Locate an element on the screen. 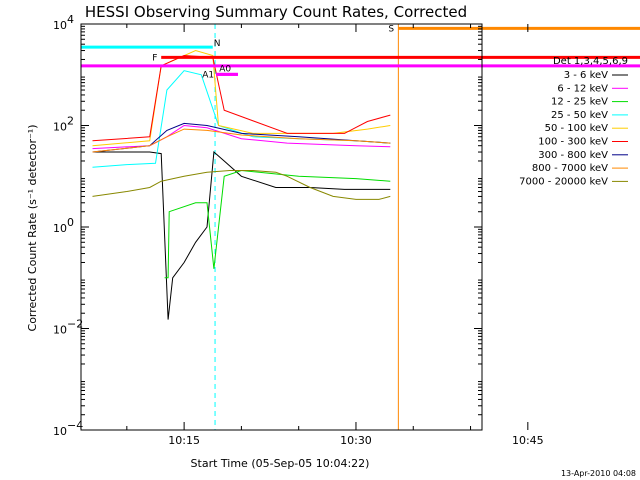 This screenshot has width=640, height=480. legend-label-2: 12 - 25 keV is located at coordinates (579, 102).